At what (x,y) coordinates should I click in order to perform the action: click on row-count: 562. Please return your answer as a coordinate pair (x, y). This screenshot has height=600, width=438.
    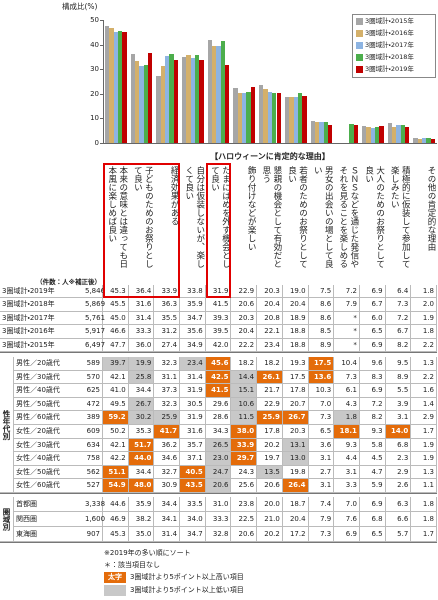
    Looking at the image, I should click on (94, 472).